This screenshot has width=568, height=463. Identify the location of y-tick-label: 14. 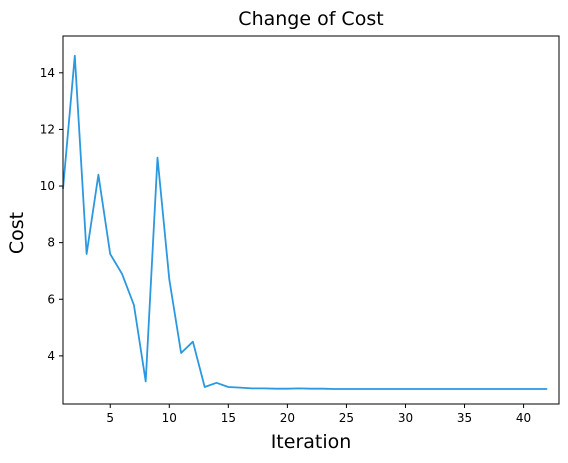
(47, 73).